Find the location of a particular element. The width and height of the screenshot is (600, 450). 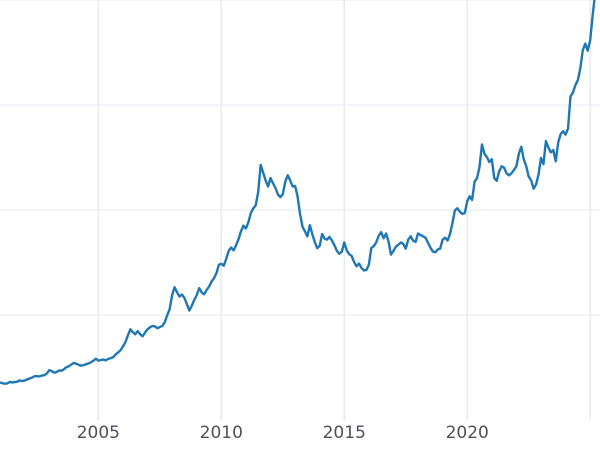

x-tick-label: 2010 is located at coordinates (221, 433).